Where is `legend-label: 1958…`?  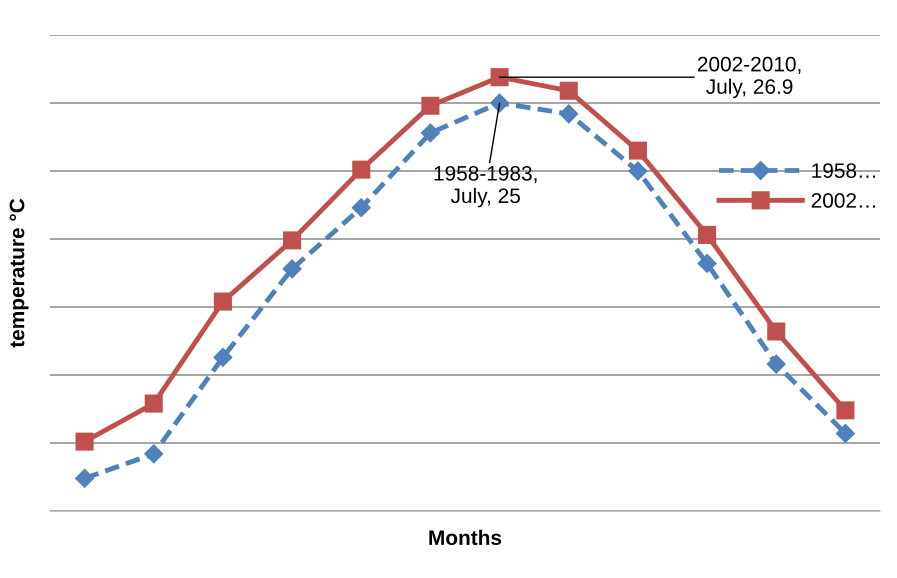
legend-label: 1958… is located at coordinates (844, 170).